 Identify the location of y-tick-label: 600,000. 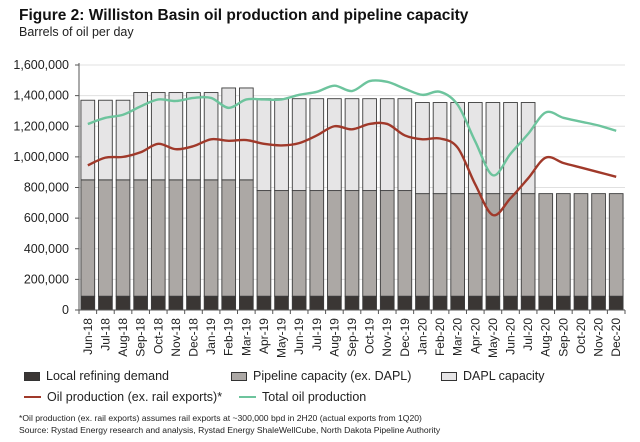
(46, 218).